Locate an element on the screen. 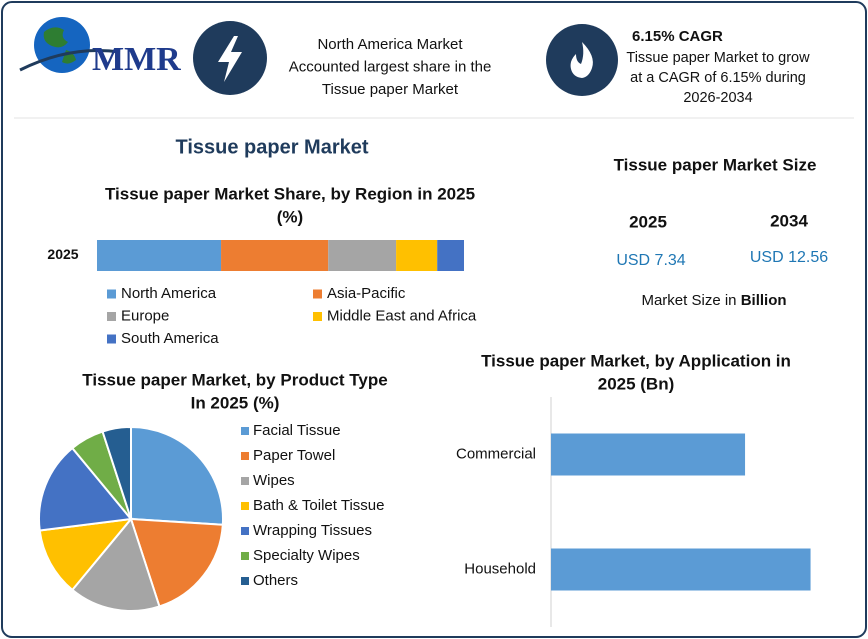 This screenshot has height=639, width=868. size-note-text: Market Size in is located at coordinates (688, 300).